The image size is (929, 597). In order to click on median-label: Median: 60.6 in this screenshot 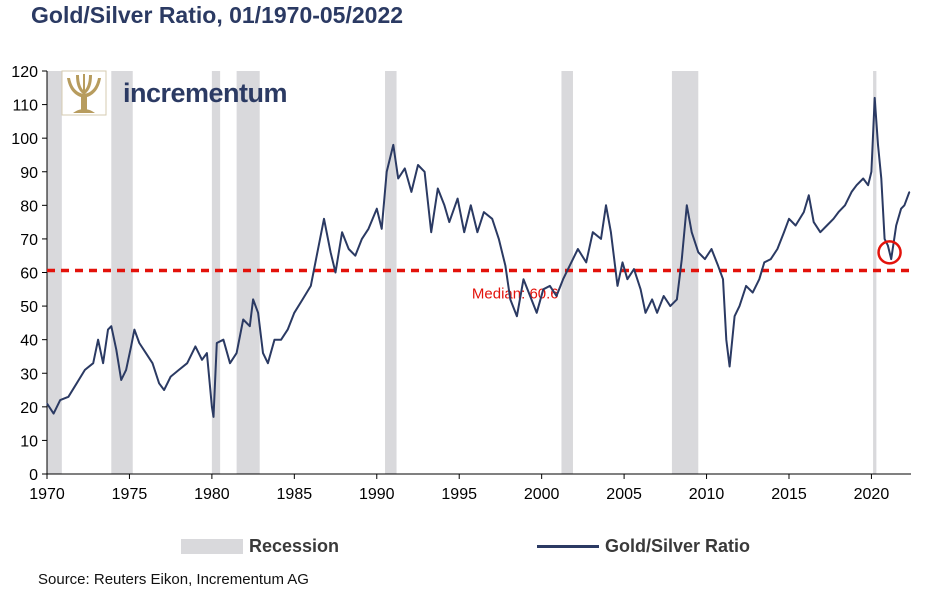, I will do `click(515, 293)`.